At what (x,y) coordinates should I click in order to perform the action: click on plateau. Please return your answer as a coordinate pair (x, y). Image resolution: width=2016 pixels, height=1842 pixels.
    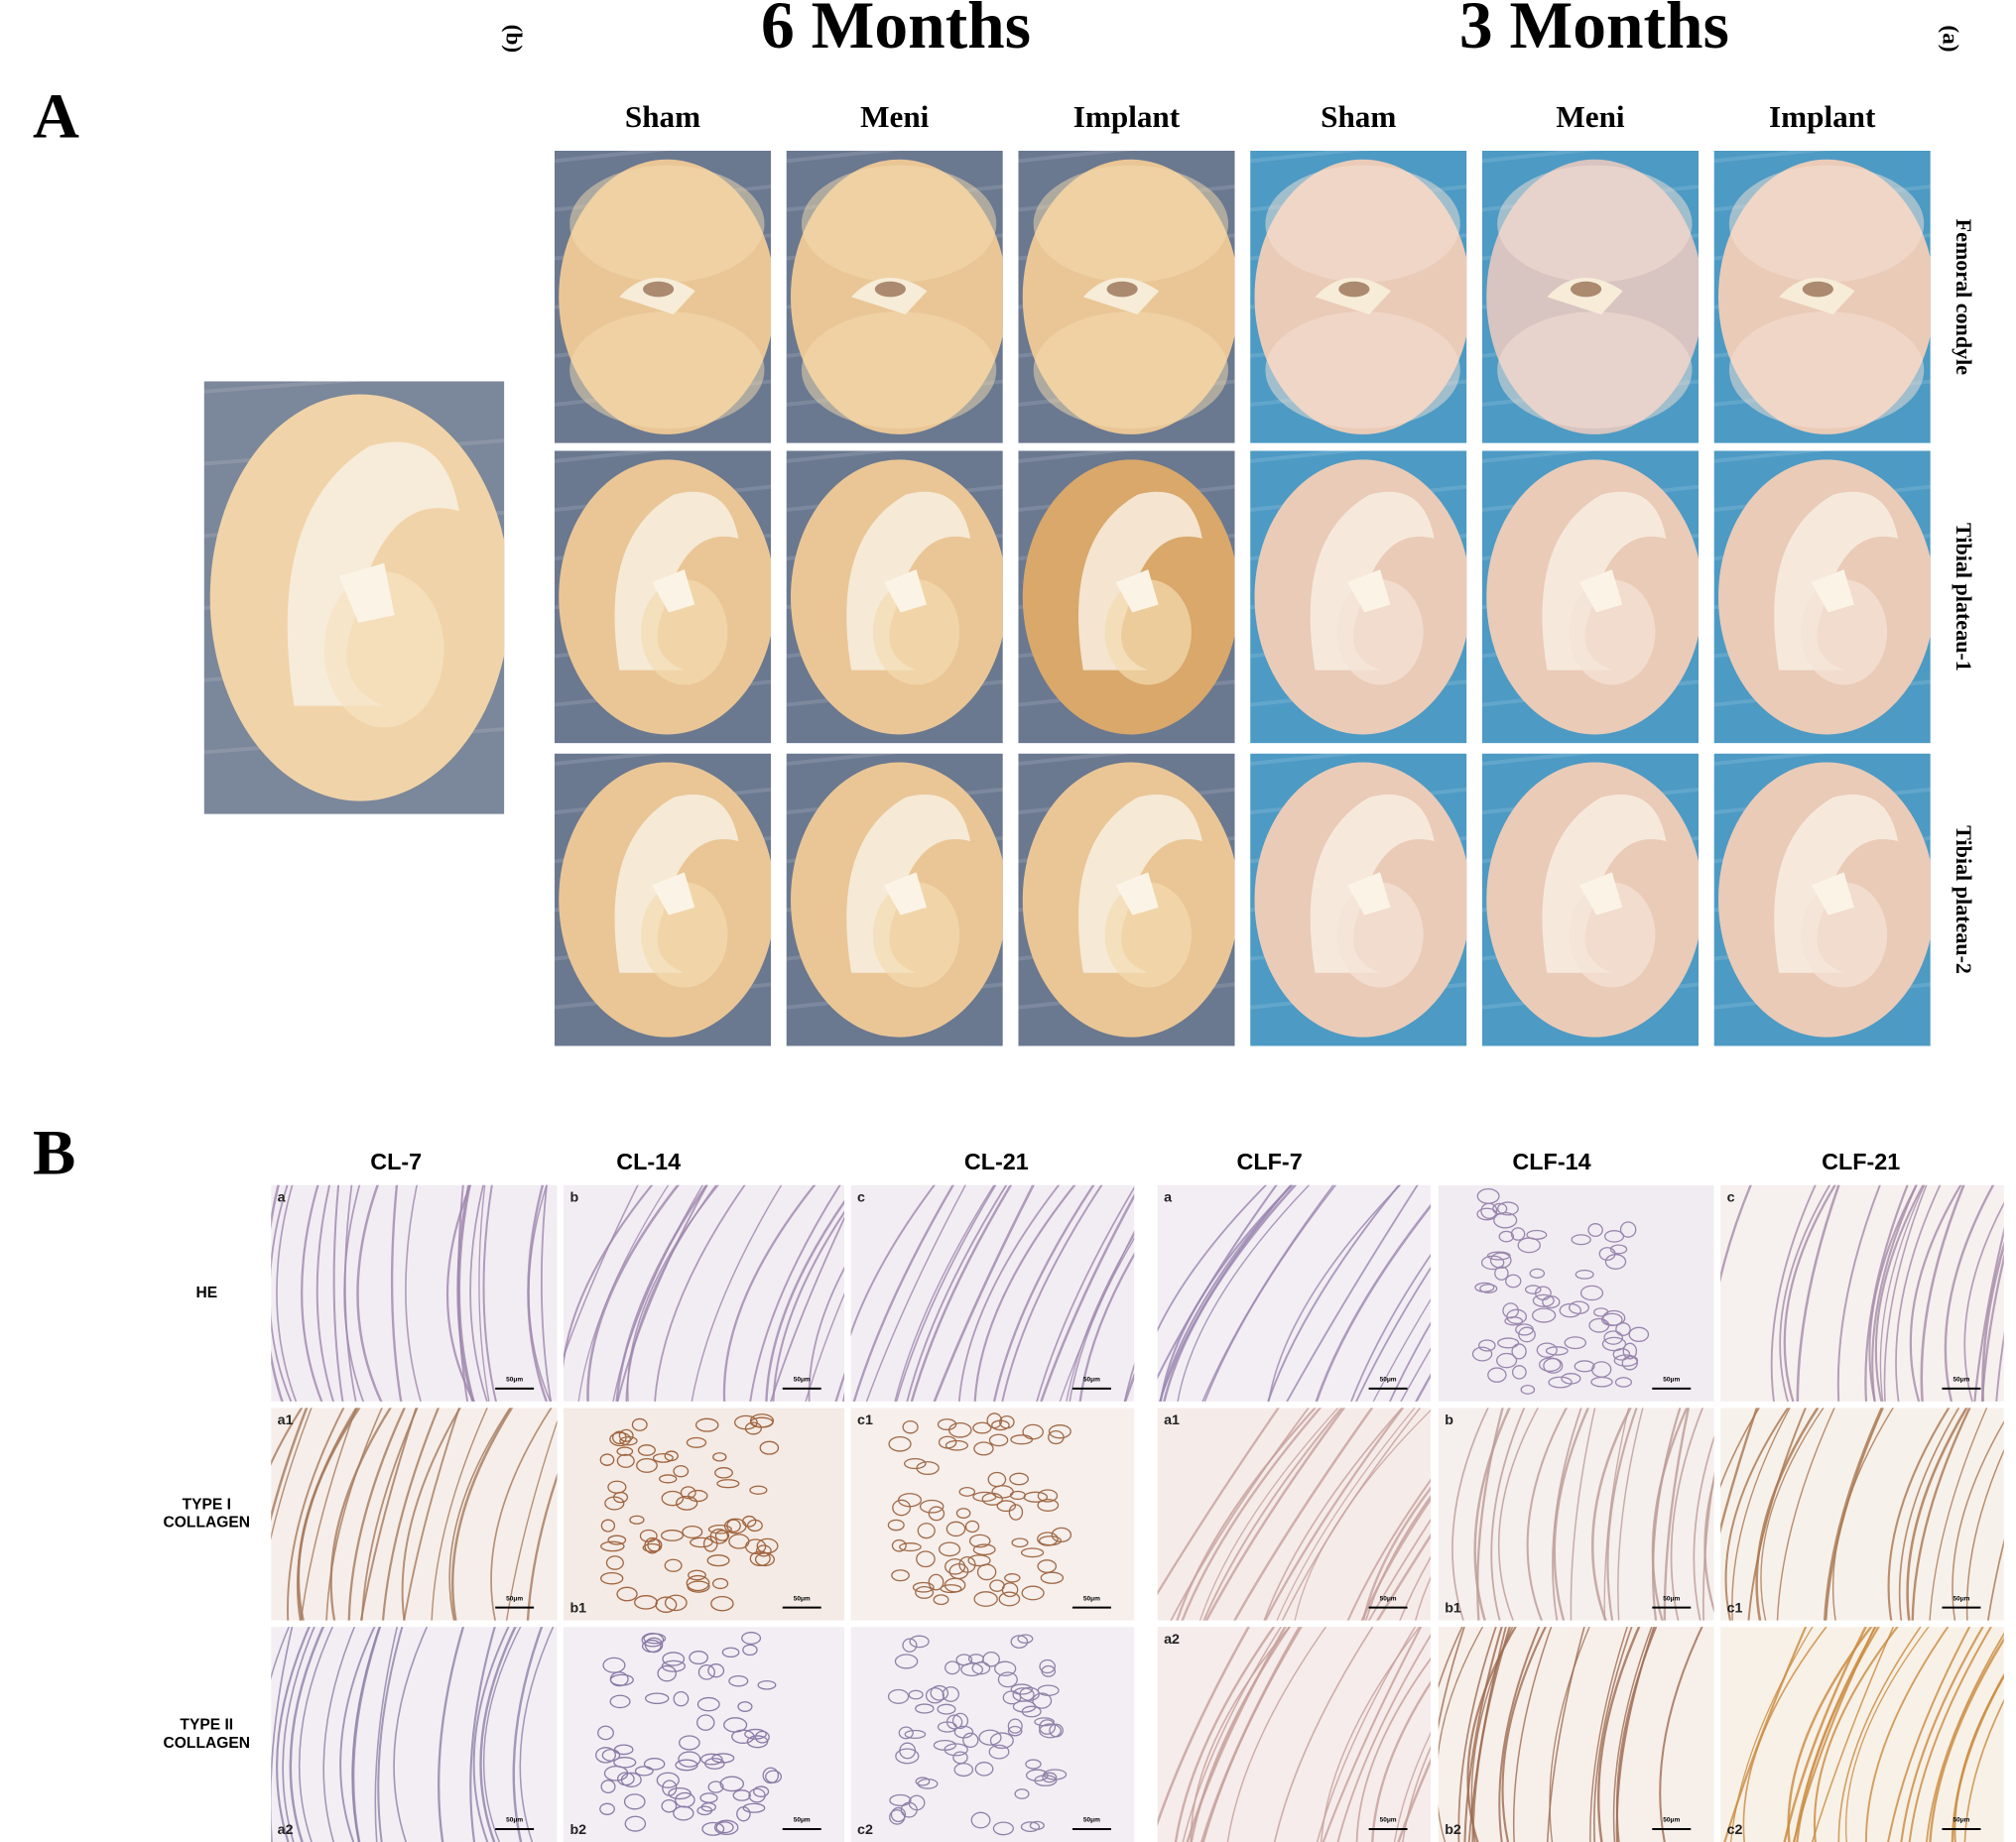
    Looking at the image, I should click on (1844, 935).